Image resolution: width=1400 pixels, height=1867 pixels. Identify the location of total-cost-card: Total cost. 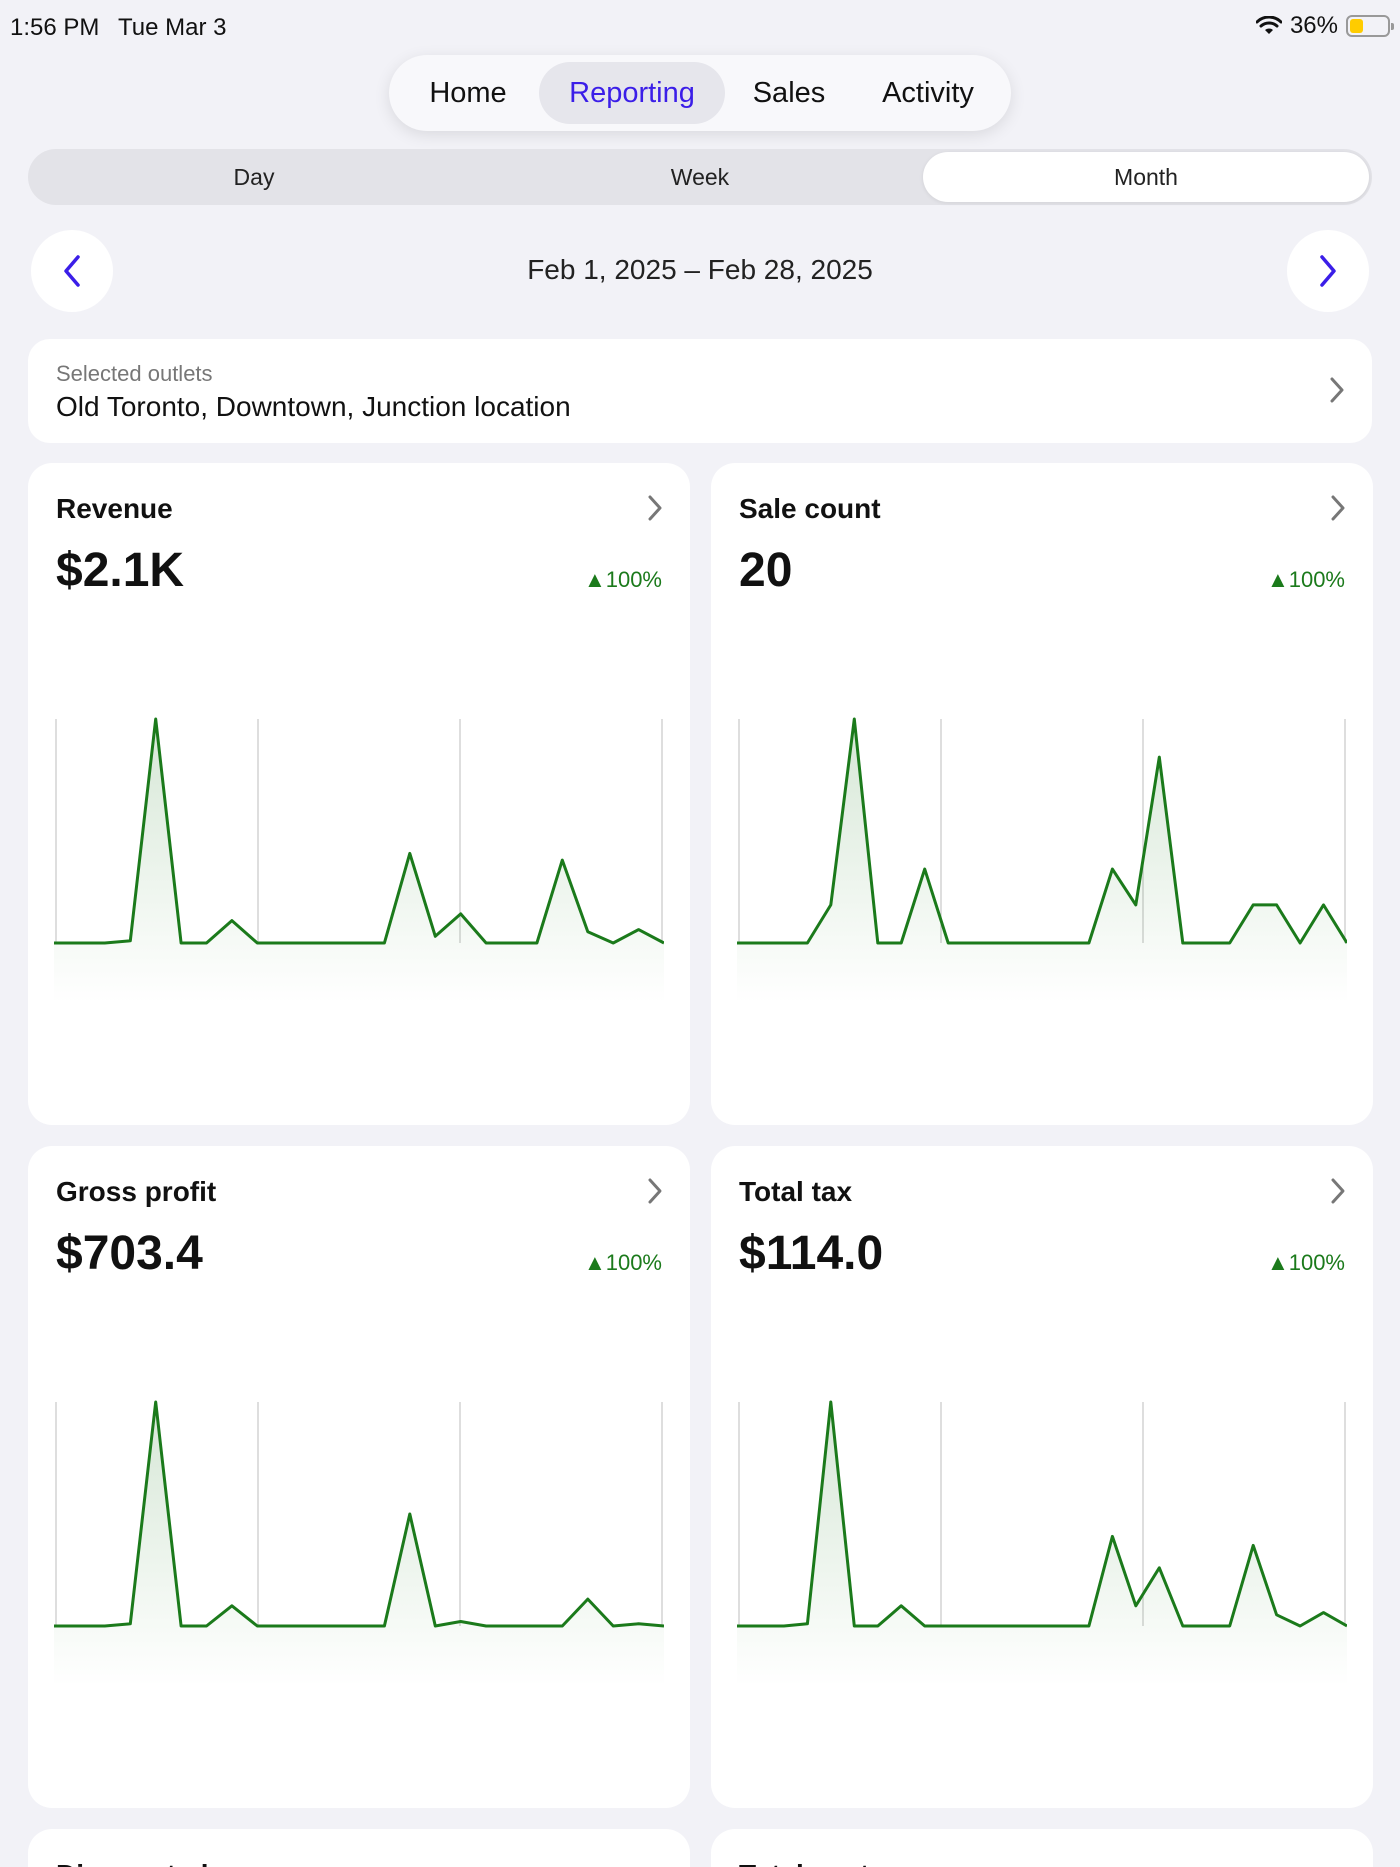
(1042, 1848).